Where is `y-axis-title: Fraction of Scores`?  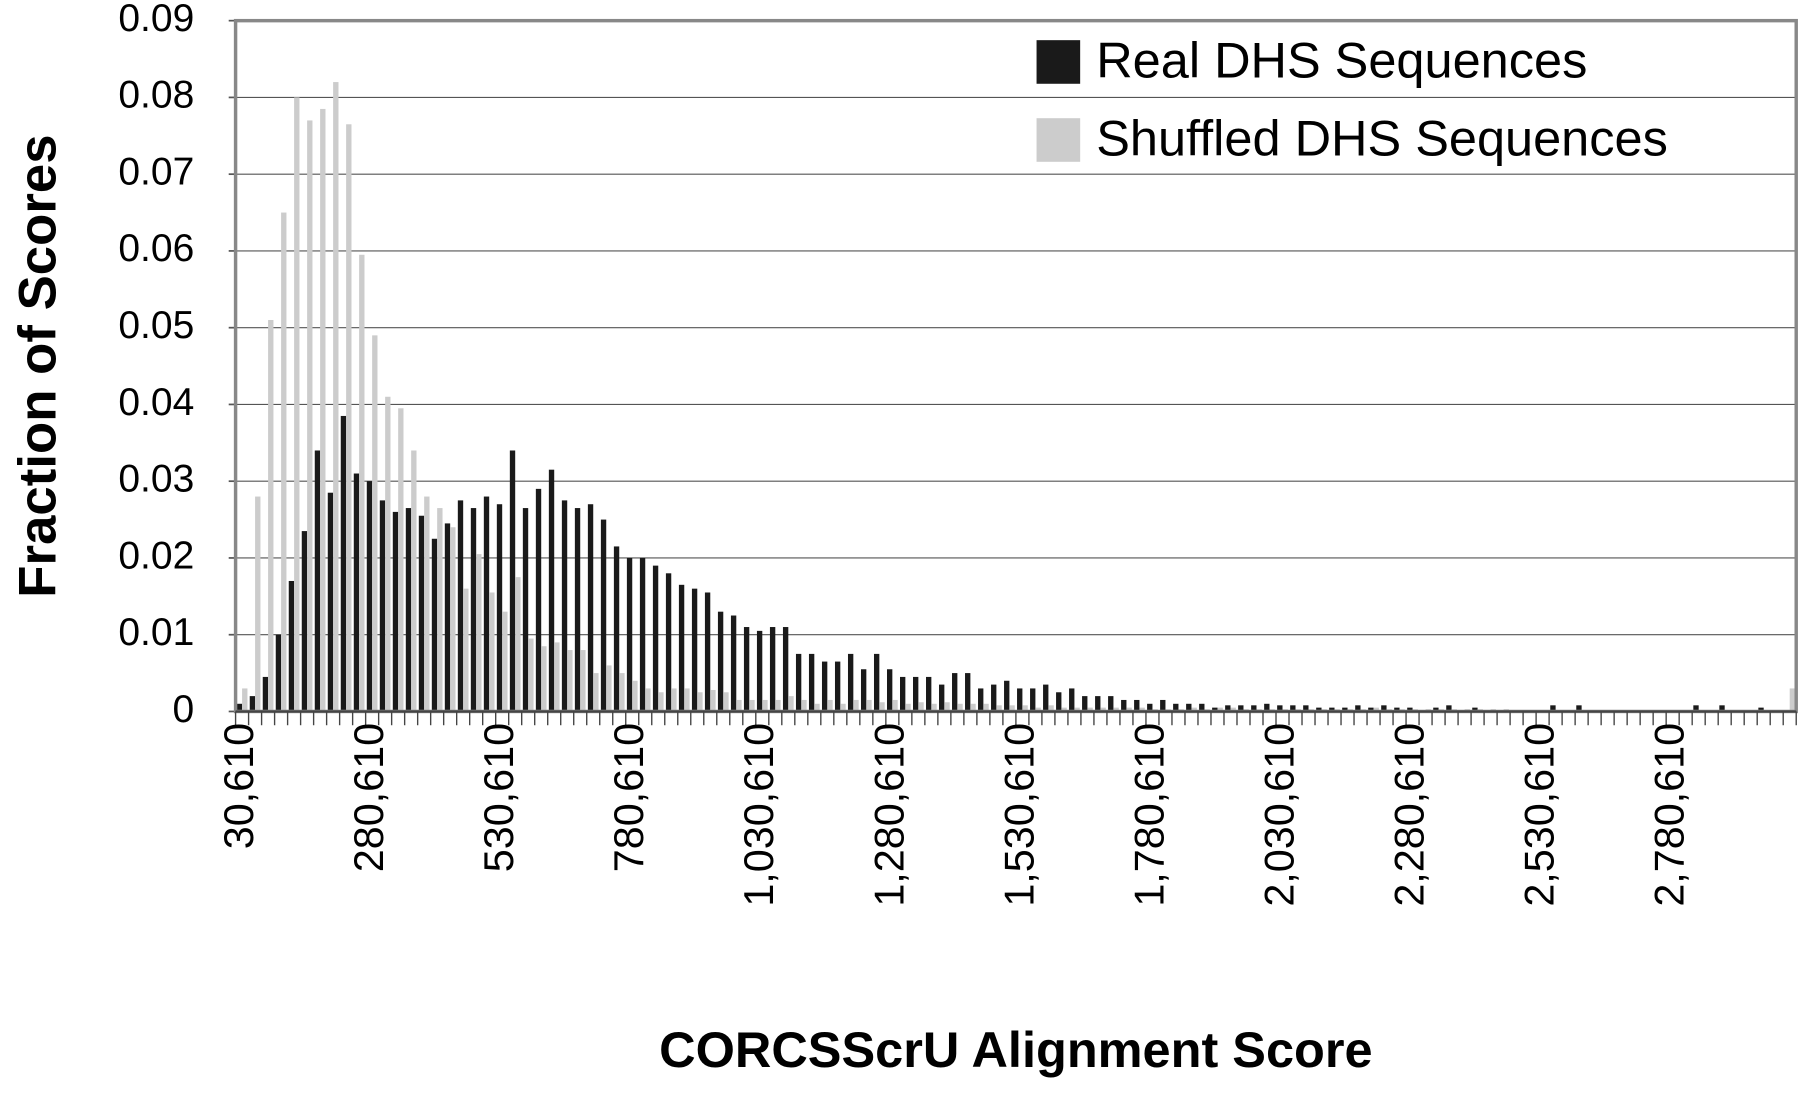
y-axis-title: Fraction of Scores is located at coordinates (38, 365).